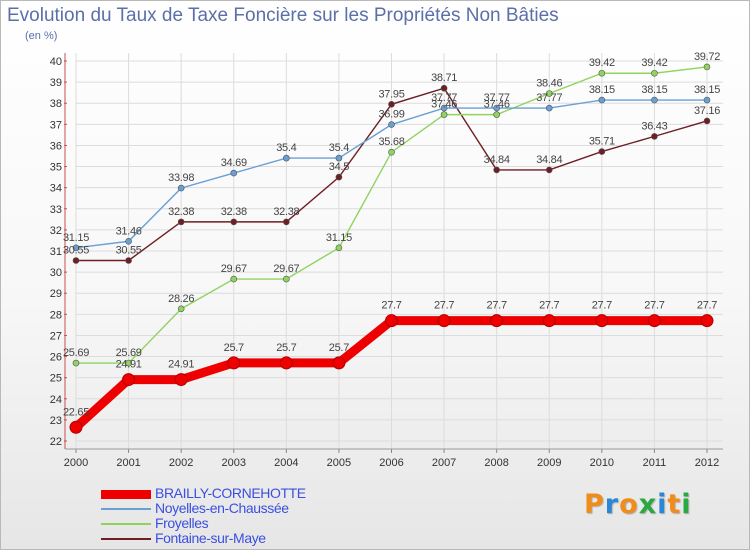 The image size is (750, 551). I want to click on y-tick-label: 23, so click(56, 421).